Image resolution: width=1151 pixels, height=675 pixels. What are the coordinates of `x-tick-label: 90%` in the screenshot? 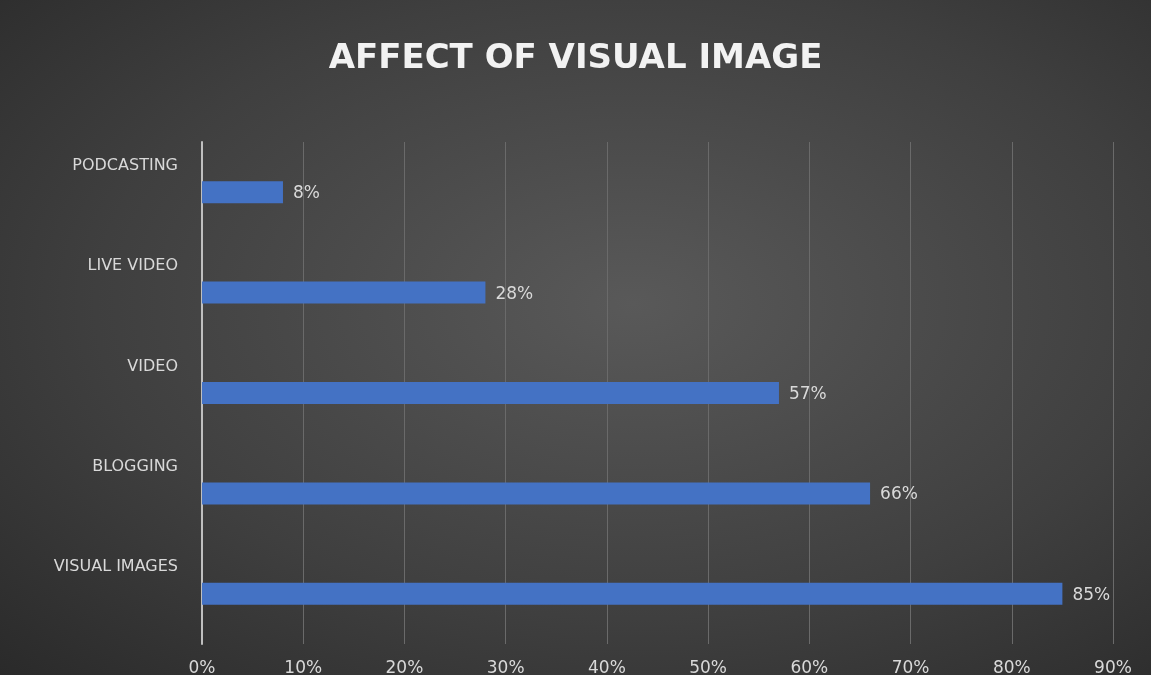 It's located at (1113, 665).